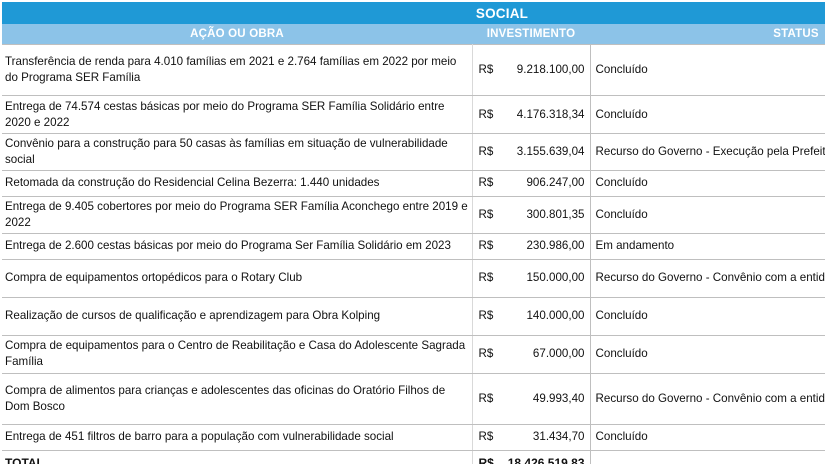 Image resolution: width=825 pixels, height=464 pixels. I want to click on cell-investimento: 9.218.100,00, so click(546, 70).